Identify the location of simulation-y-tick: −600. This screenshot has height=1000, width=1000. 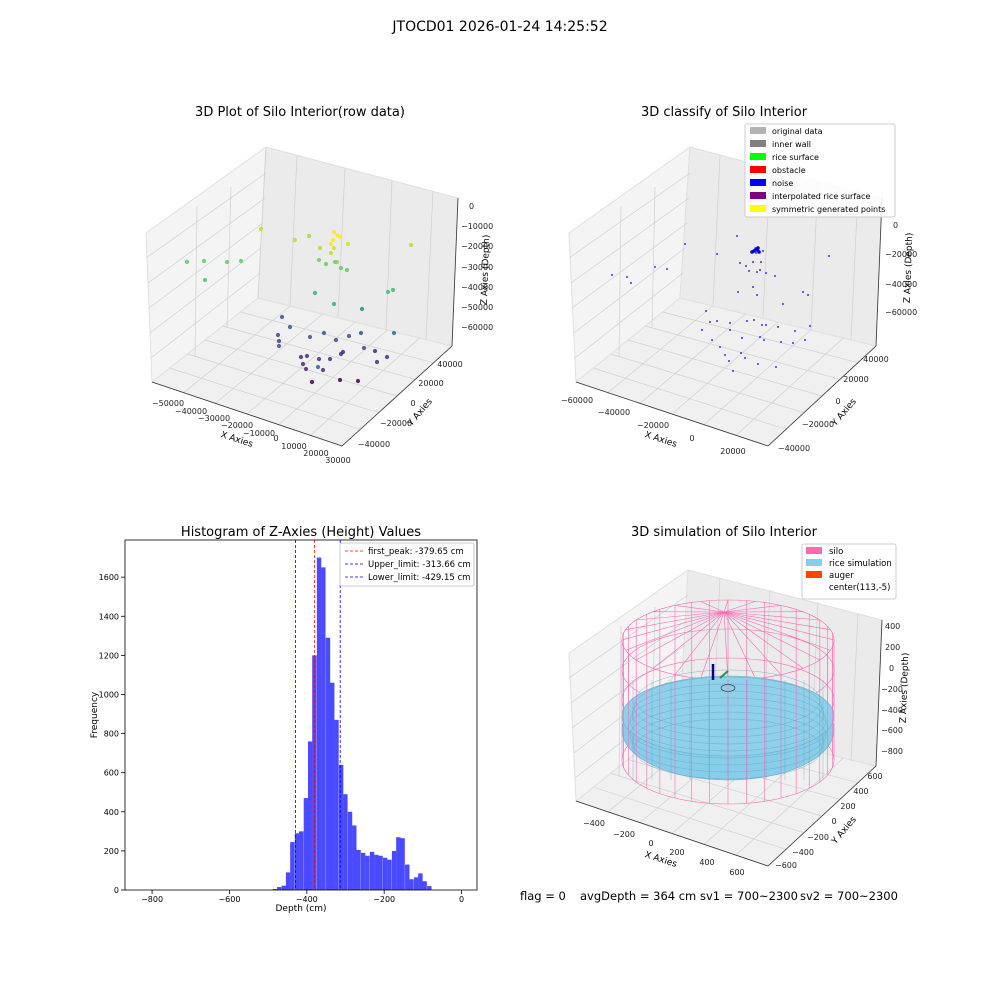
(786, 865).